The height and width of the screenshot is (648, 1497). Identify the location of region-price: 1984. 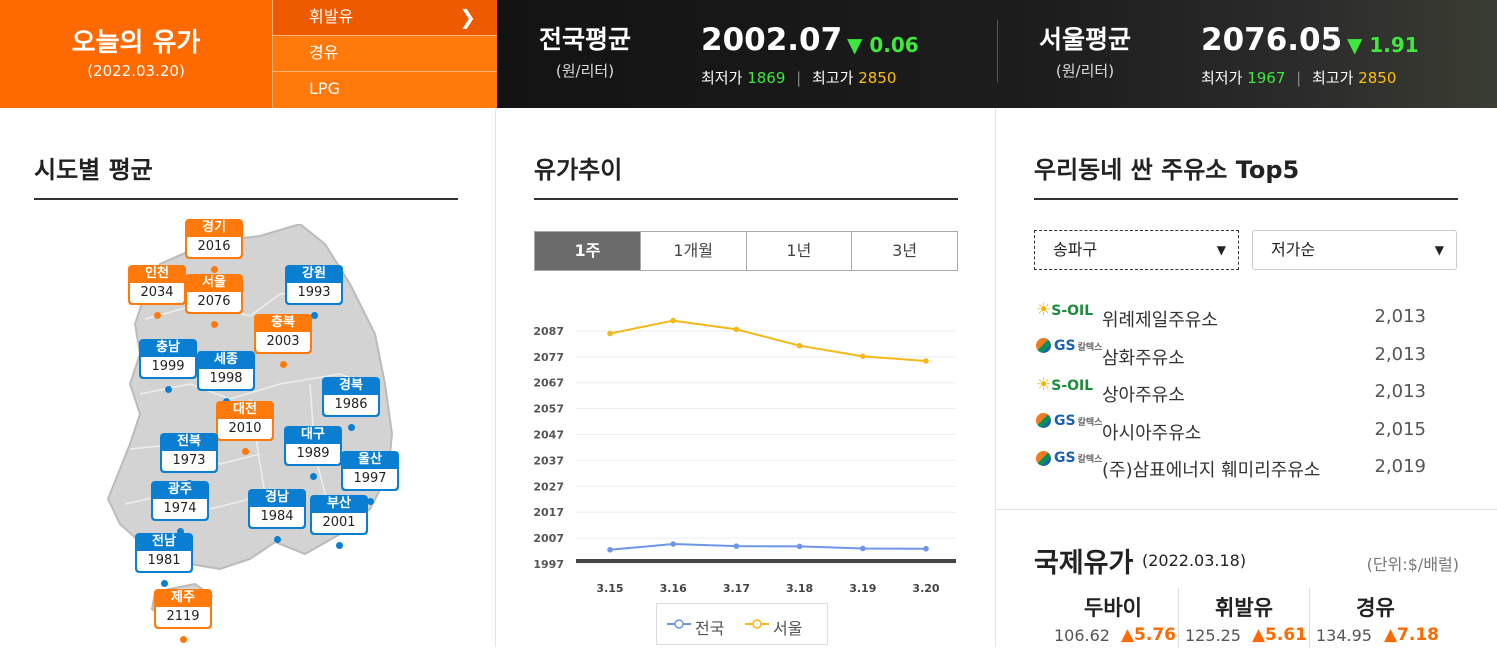
(277, 517).